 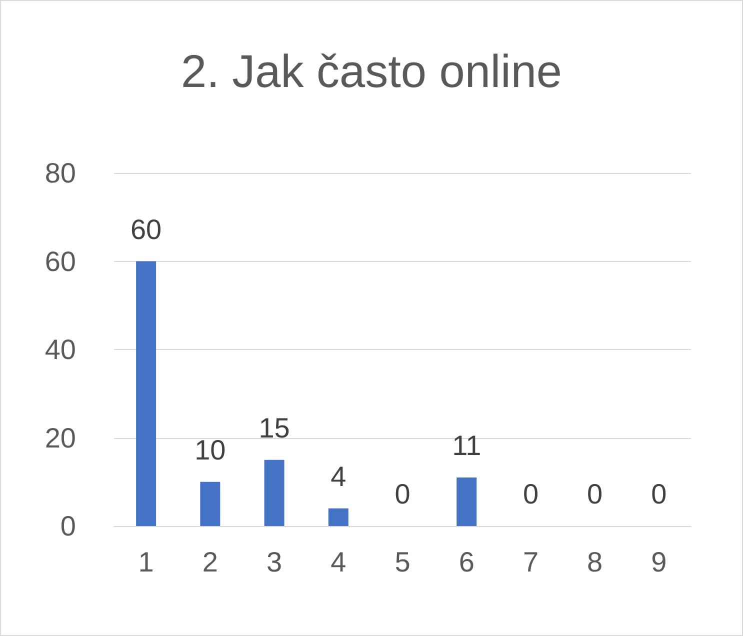 What do you see at coordinates (466, 562) in the screenshot?
I see `x-tick-label: 6` at bounding box center [466, 562].